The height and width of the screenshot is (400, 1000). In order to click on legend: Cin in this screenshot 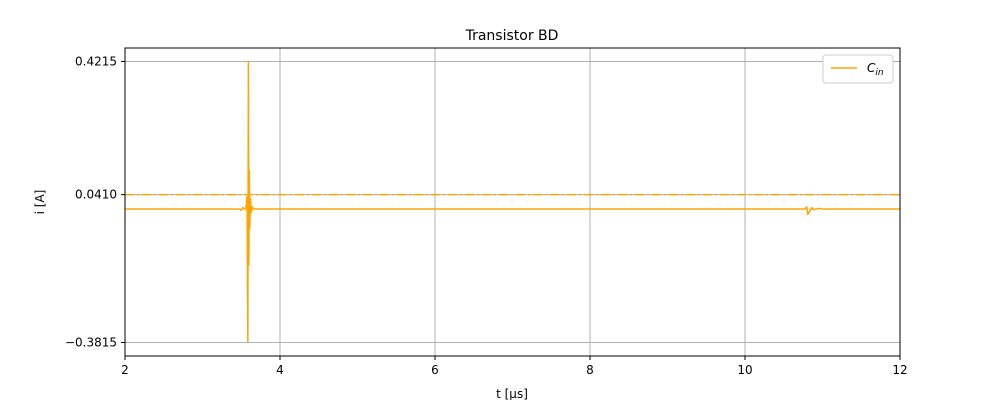, I will do `click(858, 69)`.